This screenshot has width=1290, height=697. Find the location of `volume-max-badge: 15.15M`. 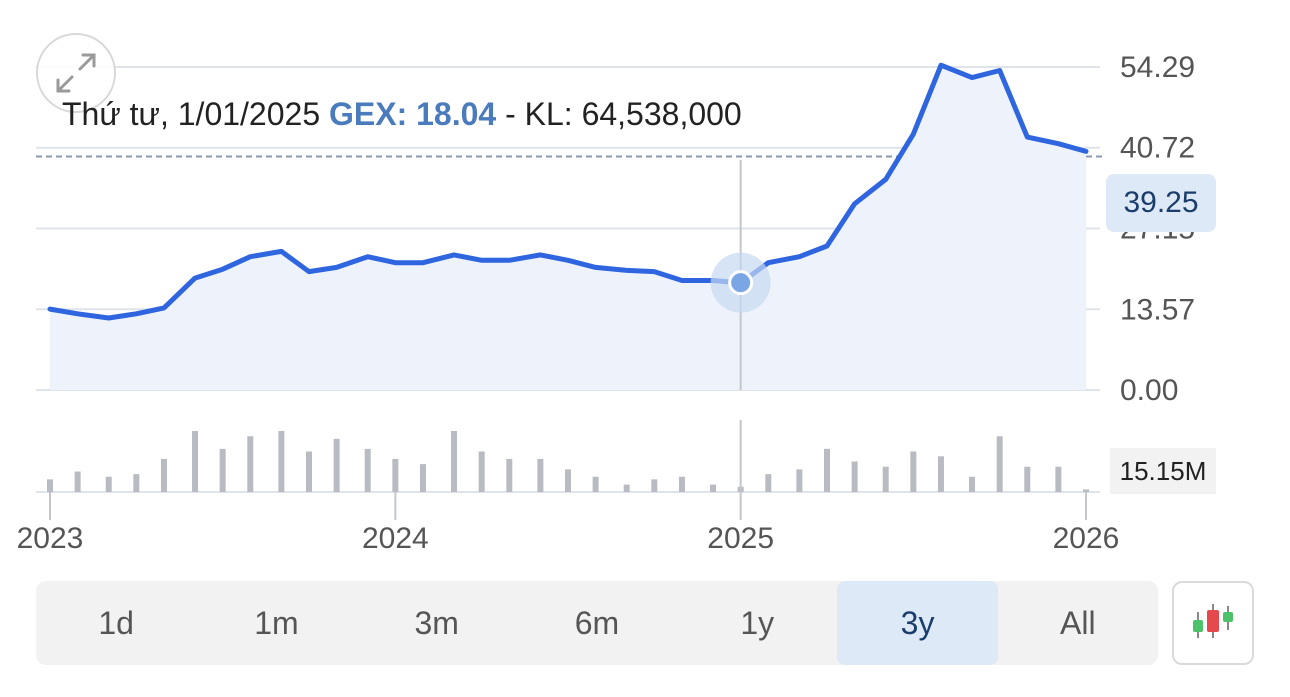

volume-max-badge: 15.15M is located at coordinates (1163, 471).